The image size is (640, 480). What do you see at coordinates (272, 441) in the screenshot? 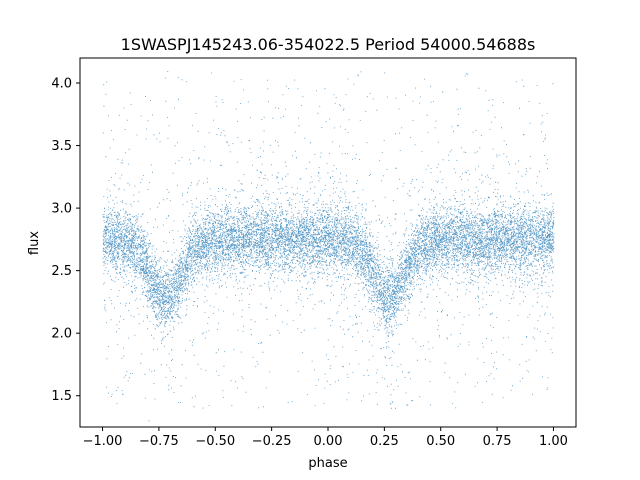
I see `x-tick-label: −0.25` at bounding box center [272, 441].